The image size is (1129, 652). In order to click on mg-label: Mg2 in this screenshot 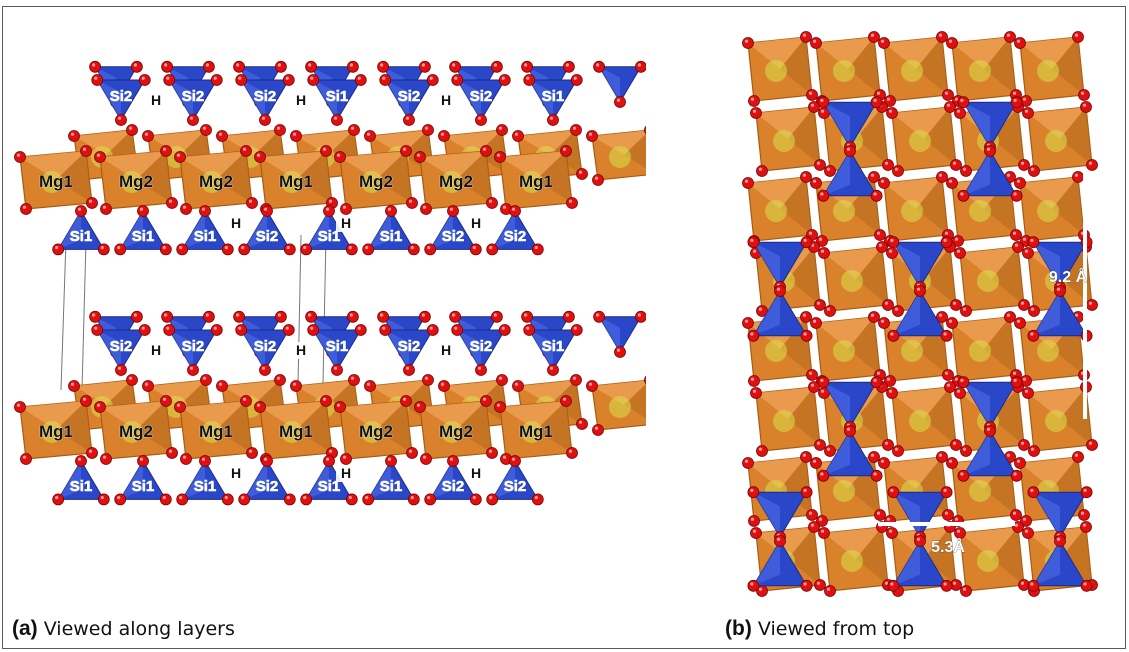, I will do `click(456, 181)`.